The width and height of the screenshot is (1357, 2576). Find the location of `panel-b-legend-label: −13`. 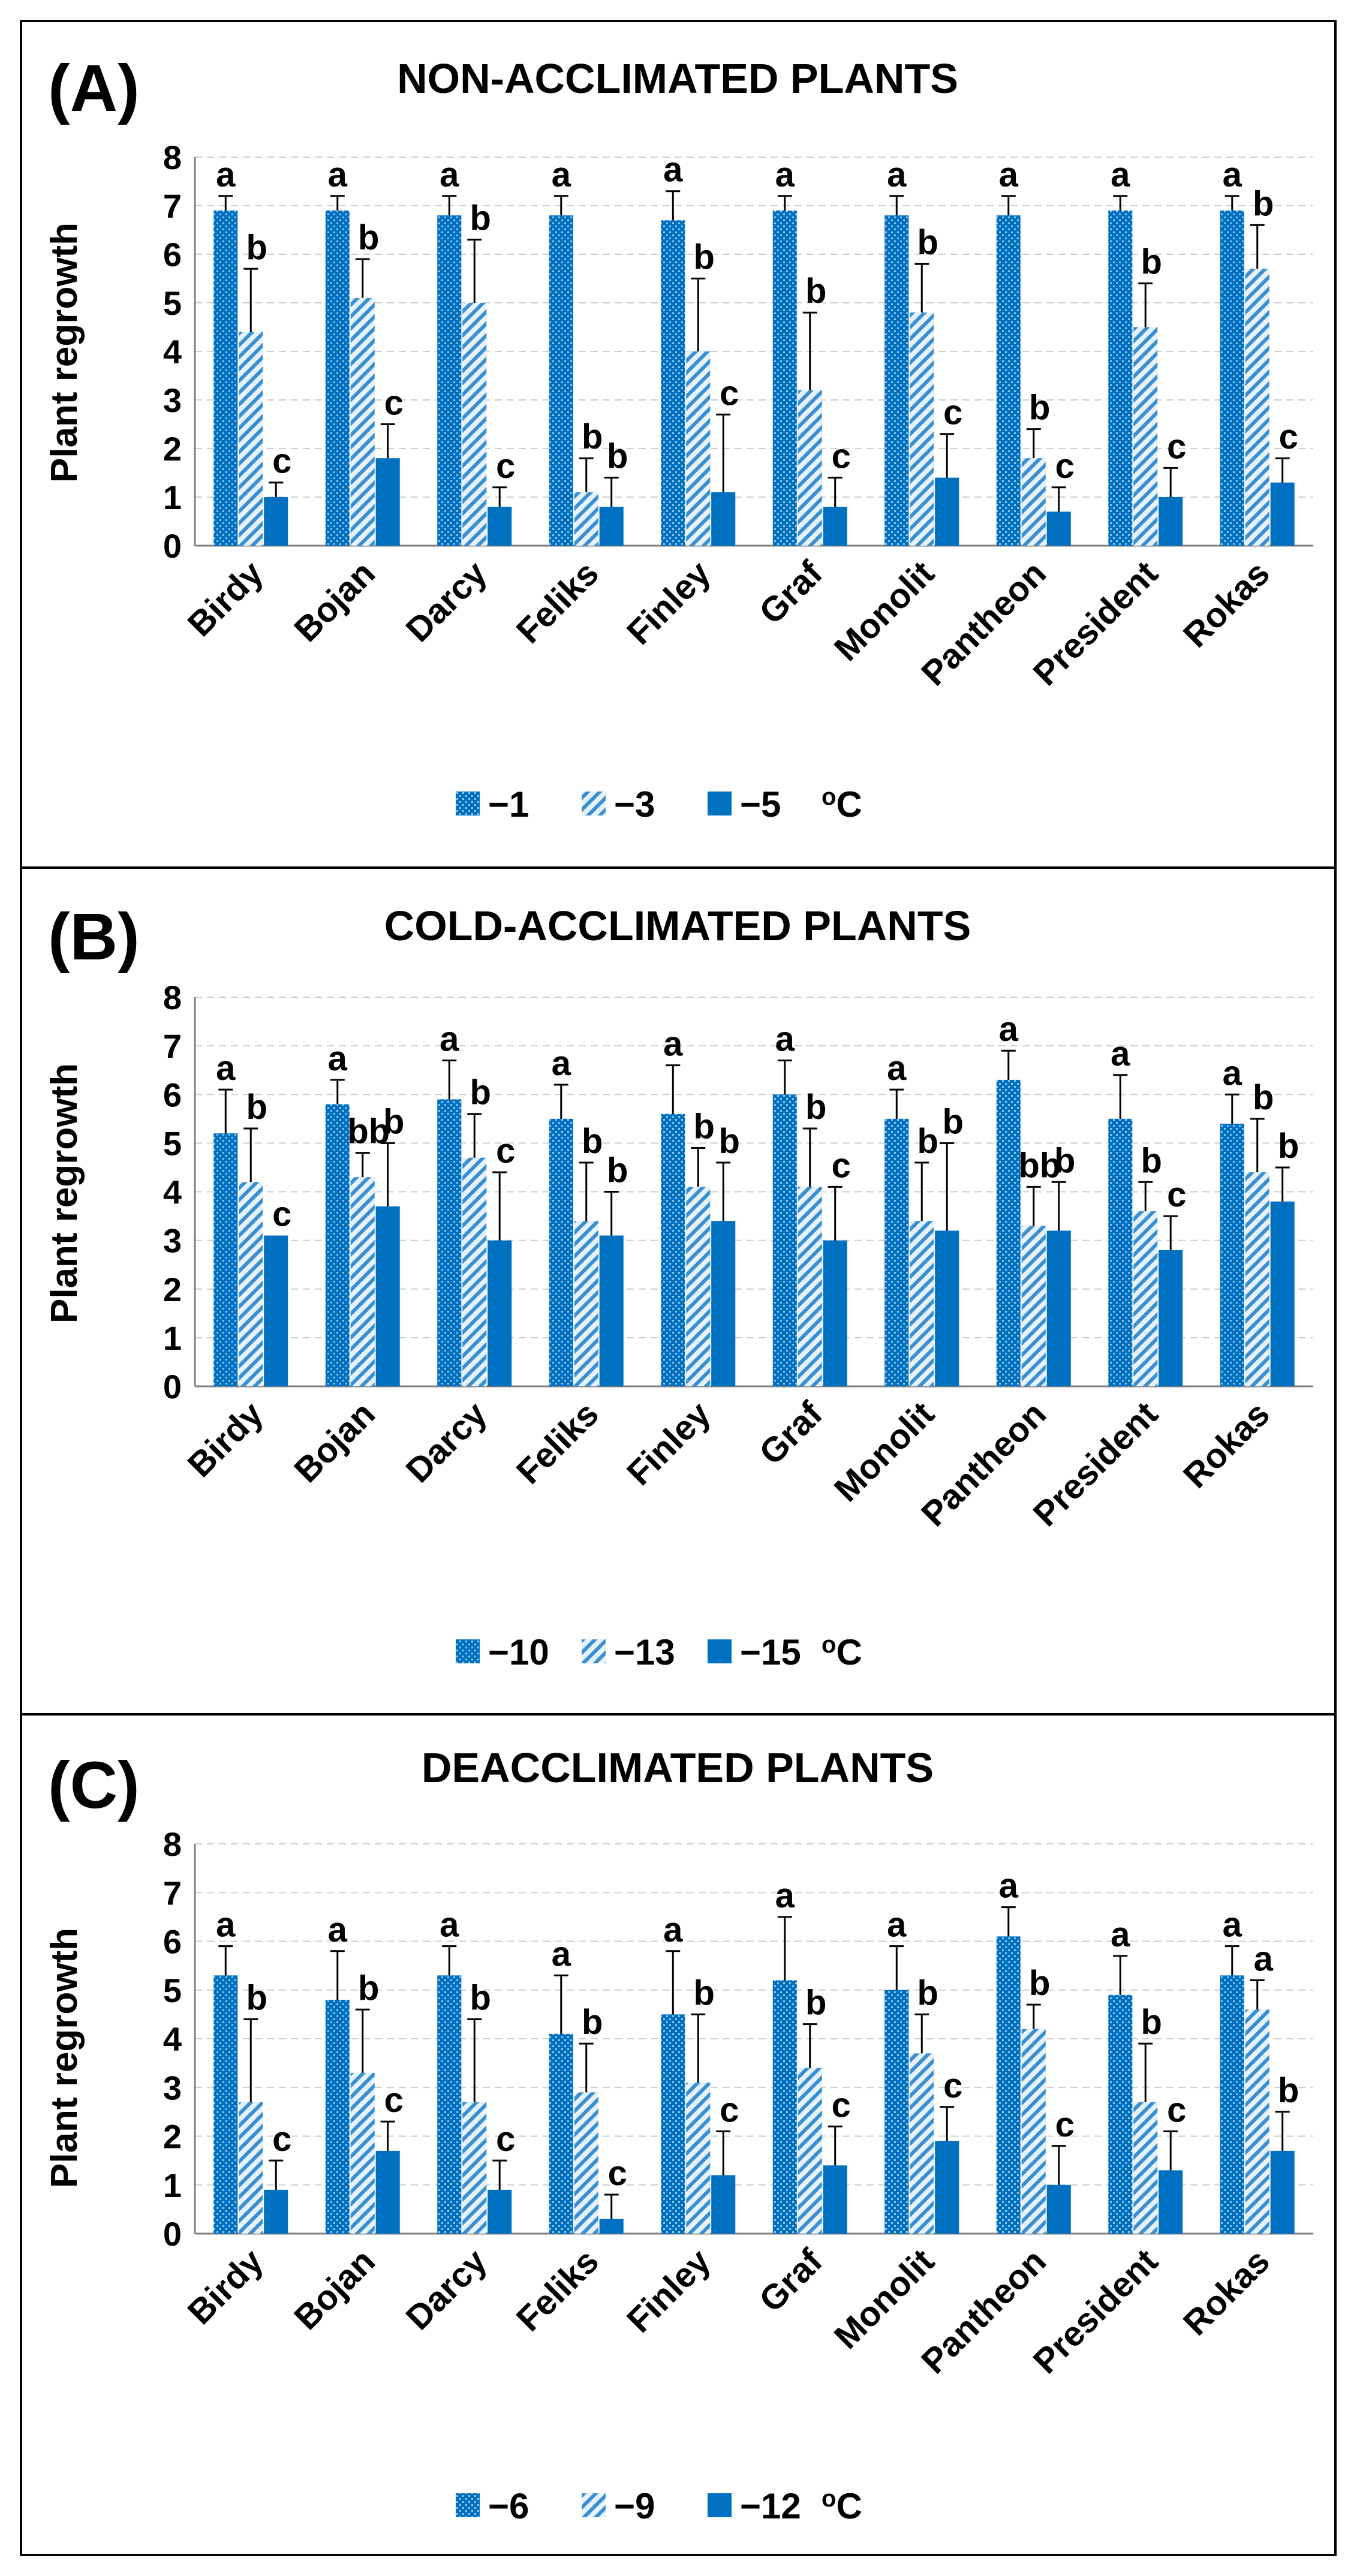

panel-b-legend-label: −13 is located at coordinates (645, 1652).